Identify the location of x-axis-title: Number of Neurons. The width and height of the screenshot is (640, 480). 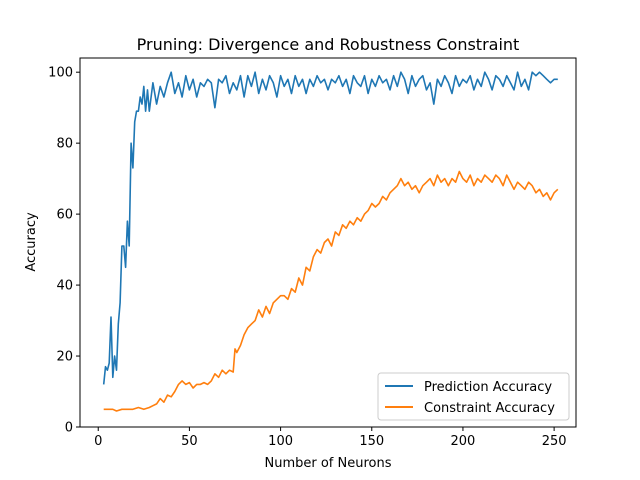
(327, 463).